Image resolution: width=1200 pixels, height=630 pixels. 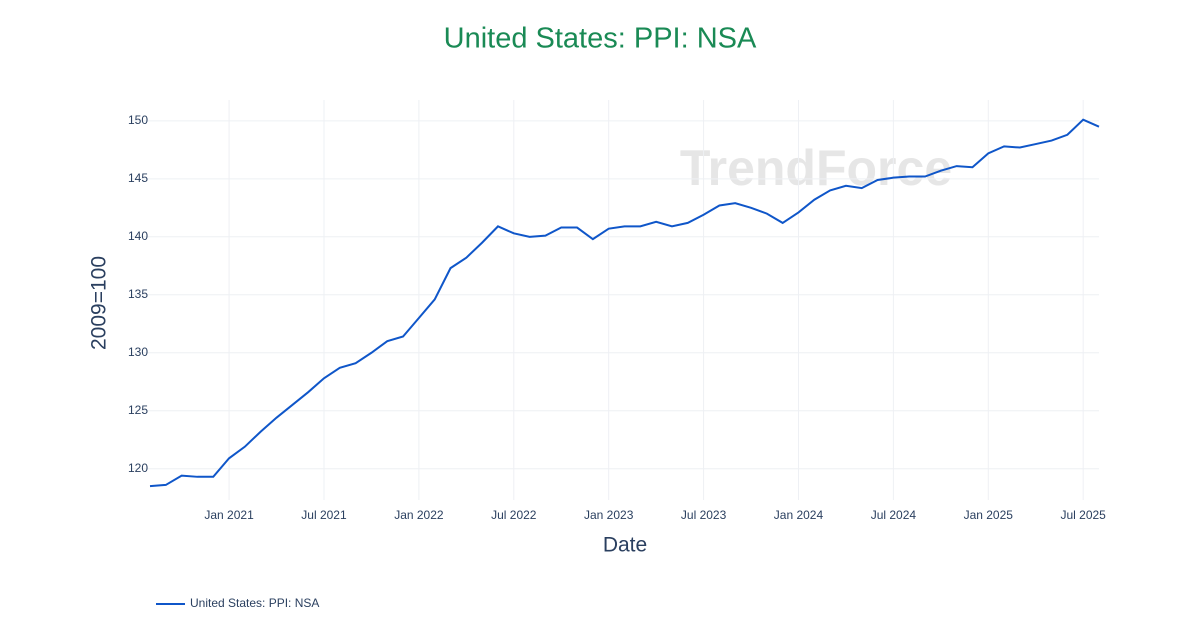 I want to click on x-tick-label: Jul 2024, so click(x=894, y=515).